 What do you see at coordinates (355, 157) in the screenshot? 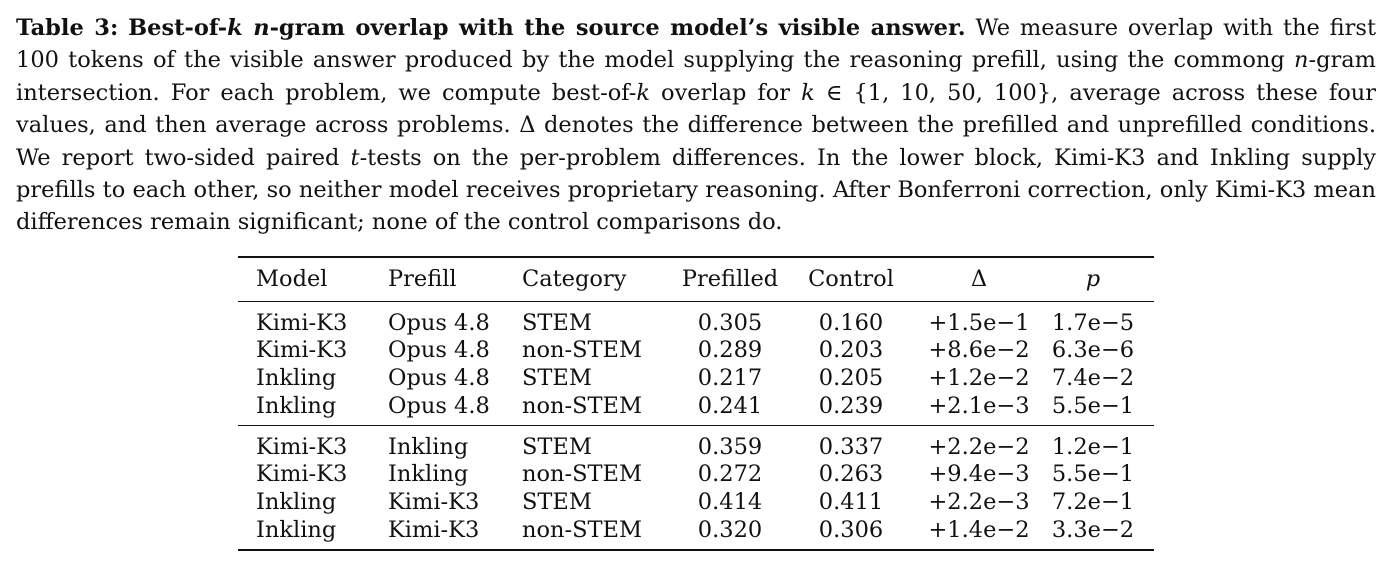
I see `caption-t: t` at bounding box center [355, 157].